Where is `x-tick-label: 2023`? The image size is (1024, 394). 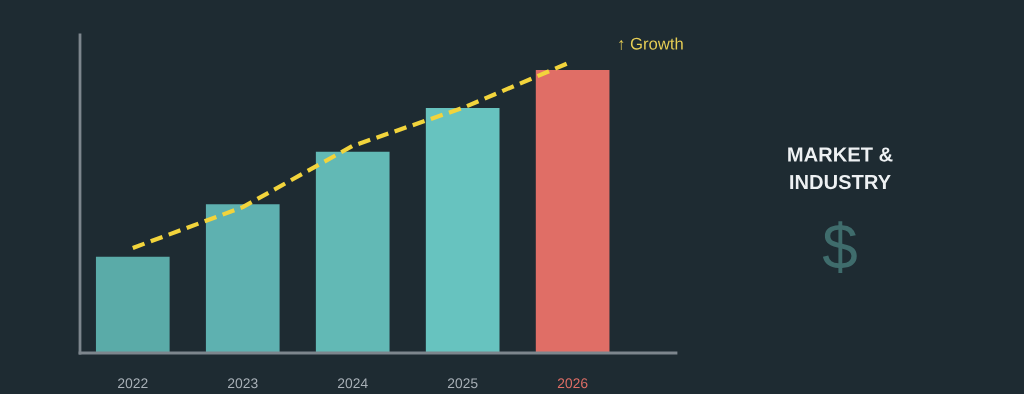
x-tick-label: 2023 is located at coordinates (243, 383).